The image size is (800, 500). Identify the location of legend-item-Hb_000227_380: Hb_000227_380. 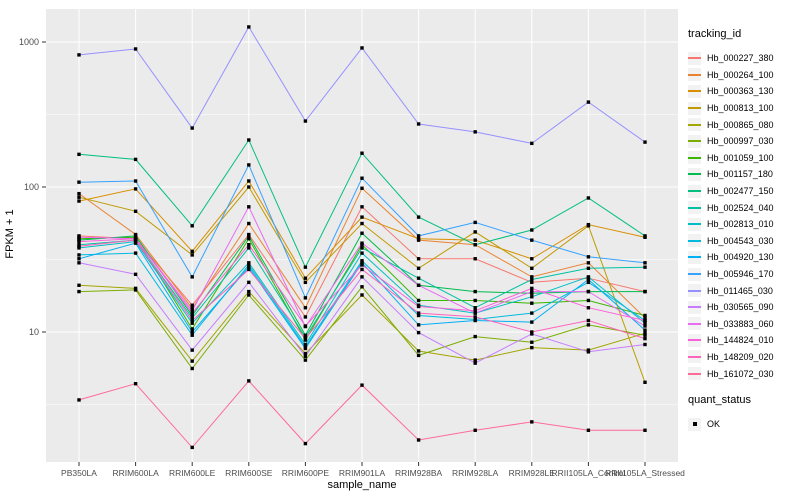
(743, 58).